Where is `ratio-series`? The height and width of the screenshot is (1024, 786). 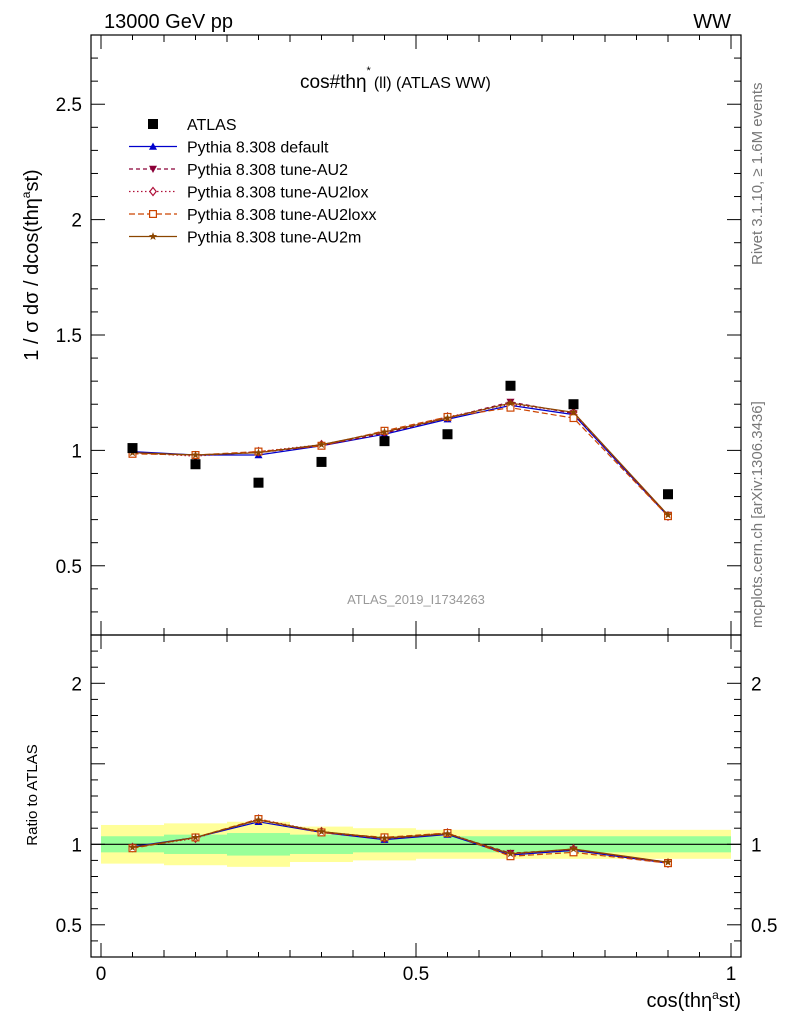 ratio-series is located at coordinates (400, 841).